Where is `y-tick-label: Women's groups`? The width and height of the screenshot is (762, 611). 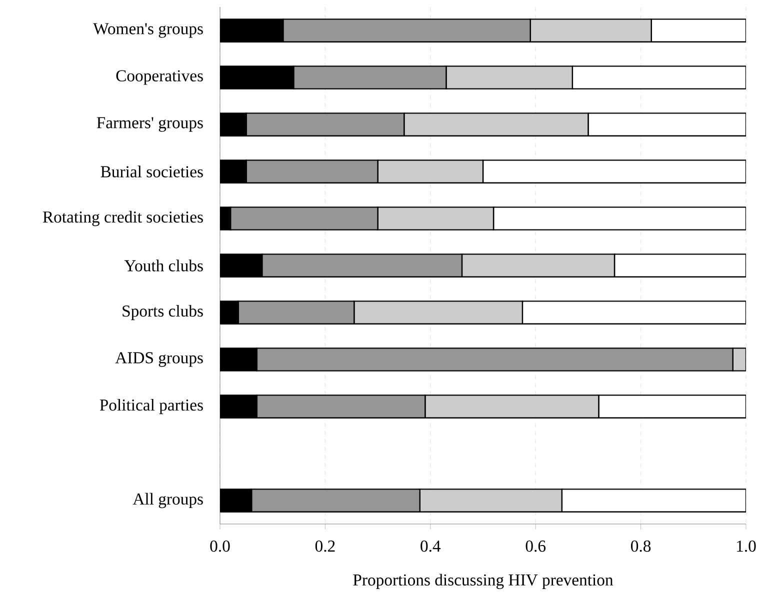 y-tick-label: Women's groups is located at coordinates (148, 30).